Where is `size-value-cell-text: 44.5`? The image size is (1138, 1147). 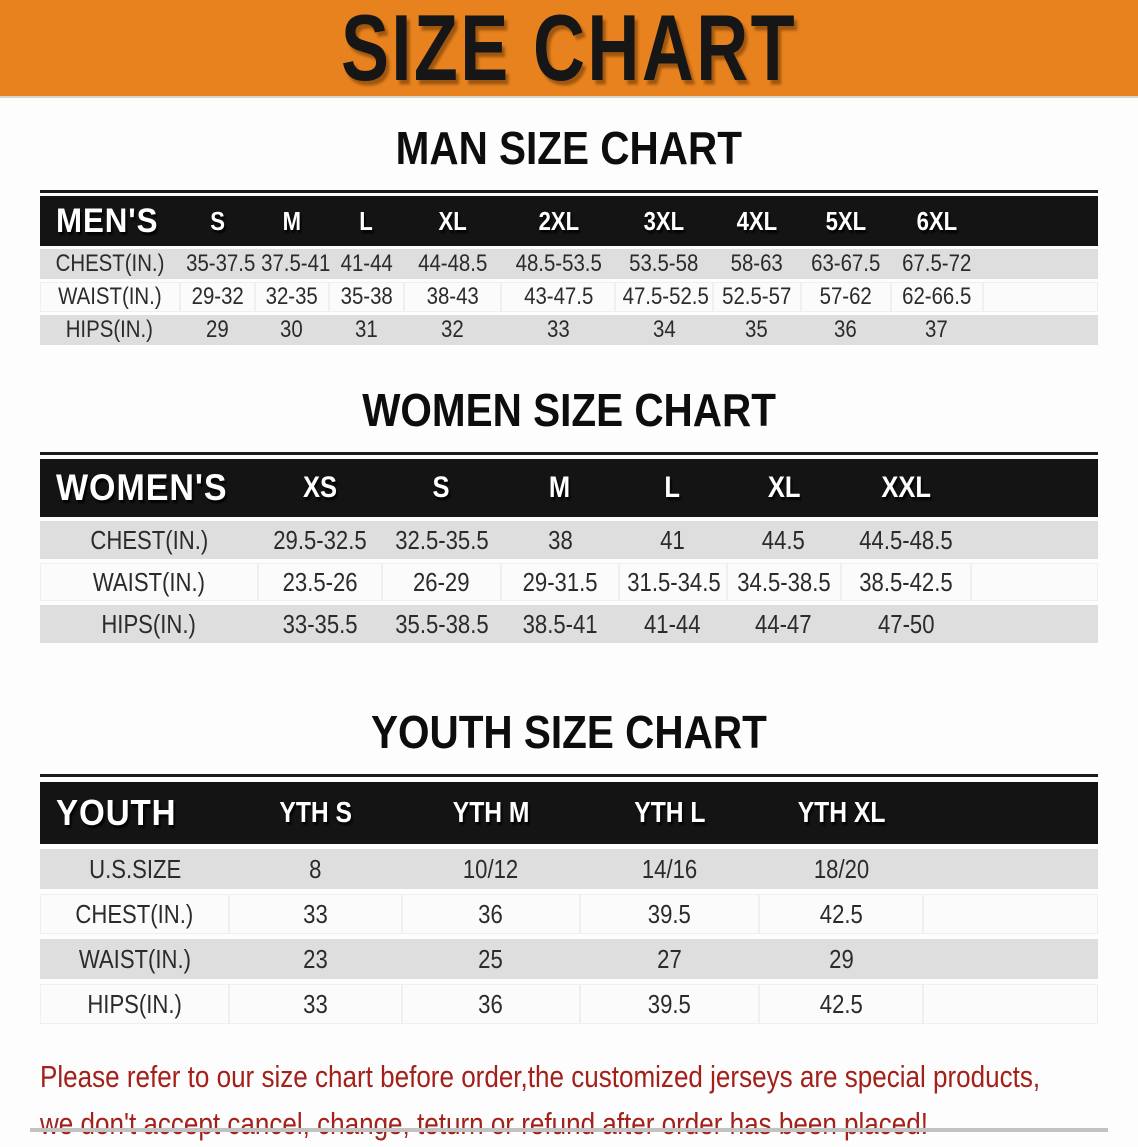 size-value-cell-text: 44.5 is located at coordinates (784, 539).